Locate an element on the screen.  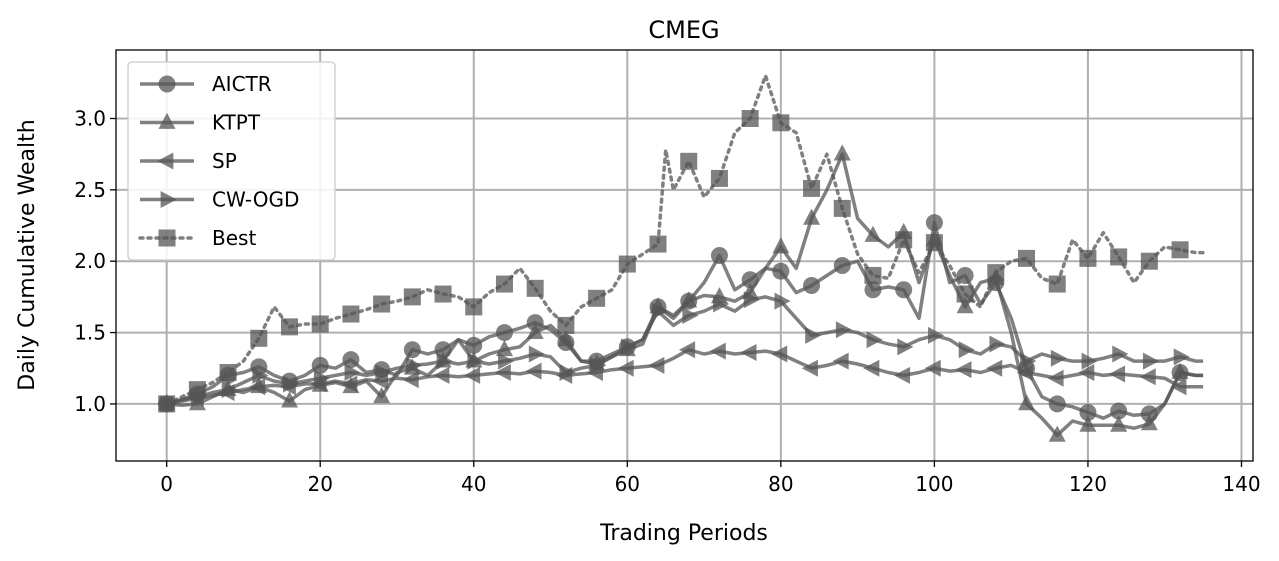
chart-title: CMEG is located at coordinates (683, 30).